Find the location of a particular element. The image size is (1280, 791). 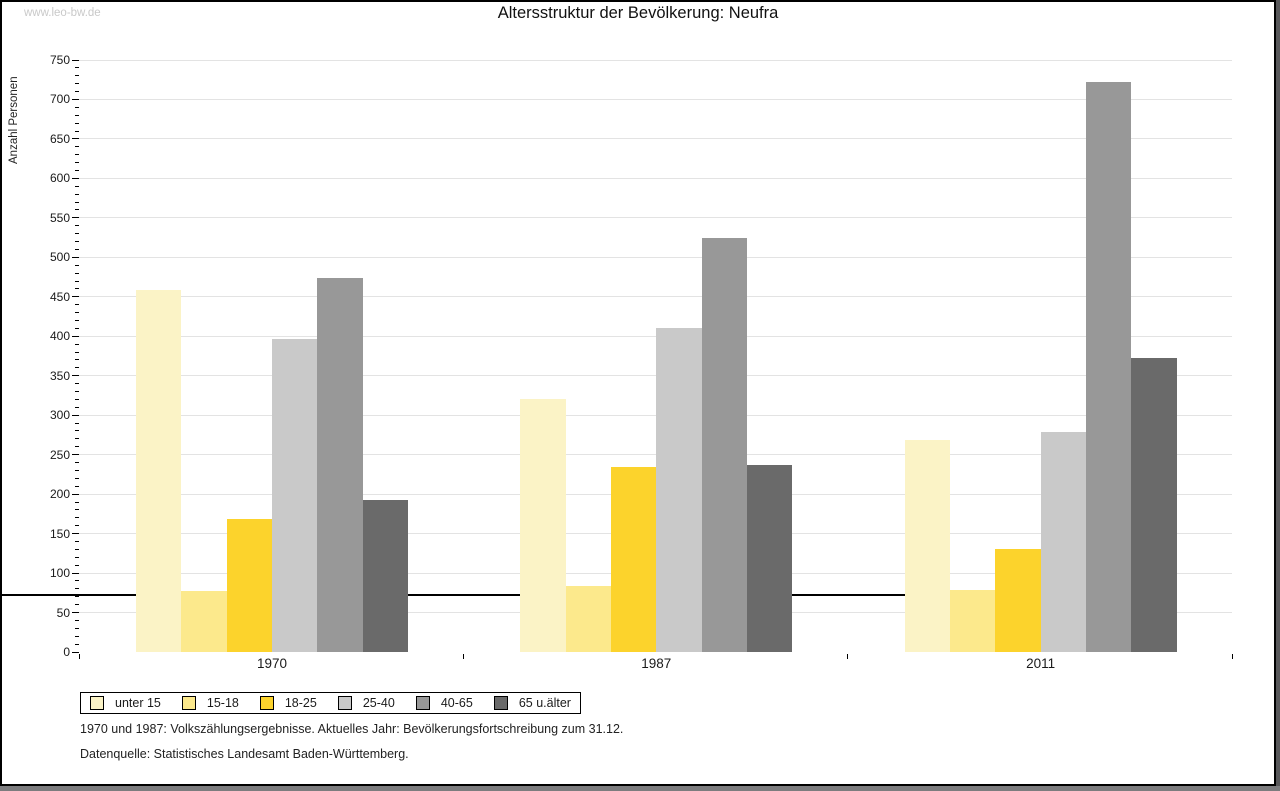

horizontal-scrollbar is located at coordinates (640, 788).